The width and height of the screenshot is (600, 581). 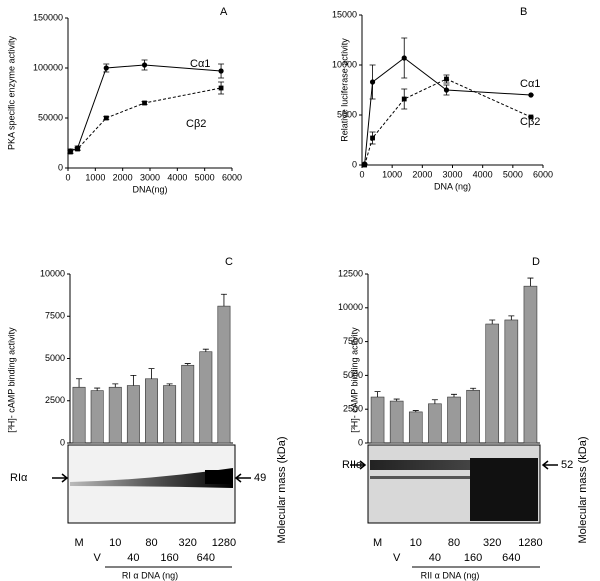 What do you see at coordinates (523, 12) in the screenshot?
I see `panel-label: B` at bounding box center [523, 12].